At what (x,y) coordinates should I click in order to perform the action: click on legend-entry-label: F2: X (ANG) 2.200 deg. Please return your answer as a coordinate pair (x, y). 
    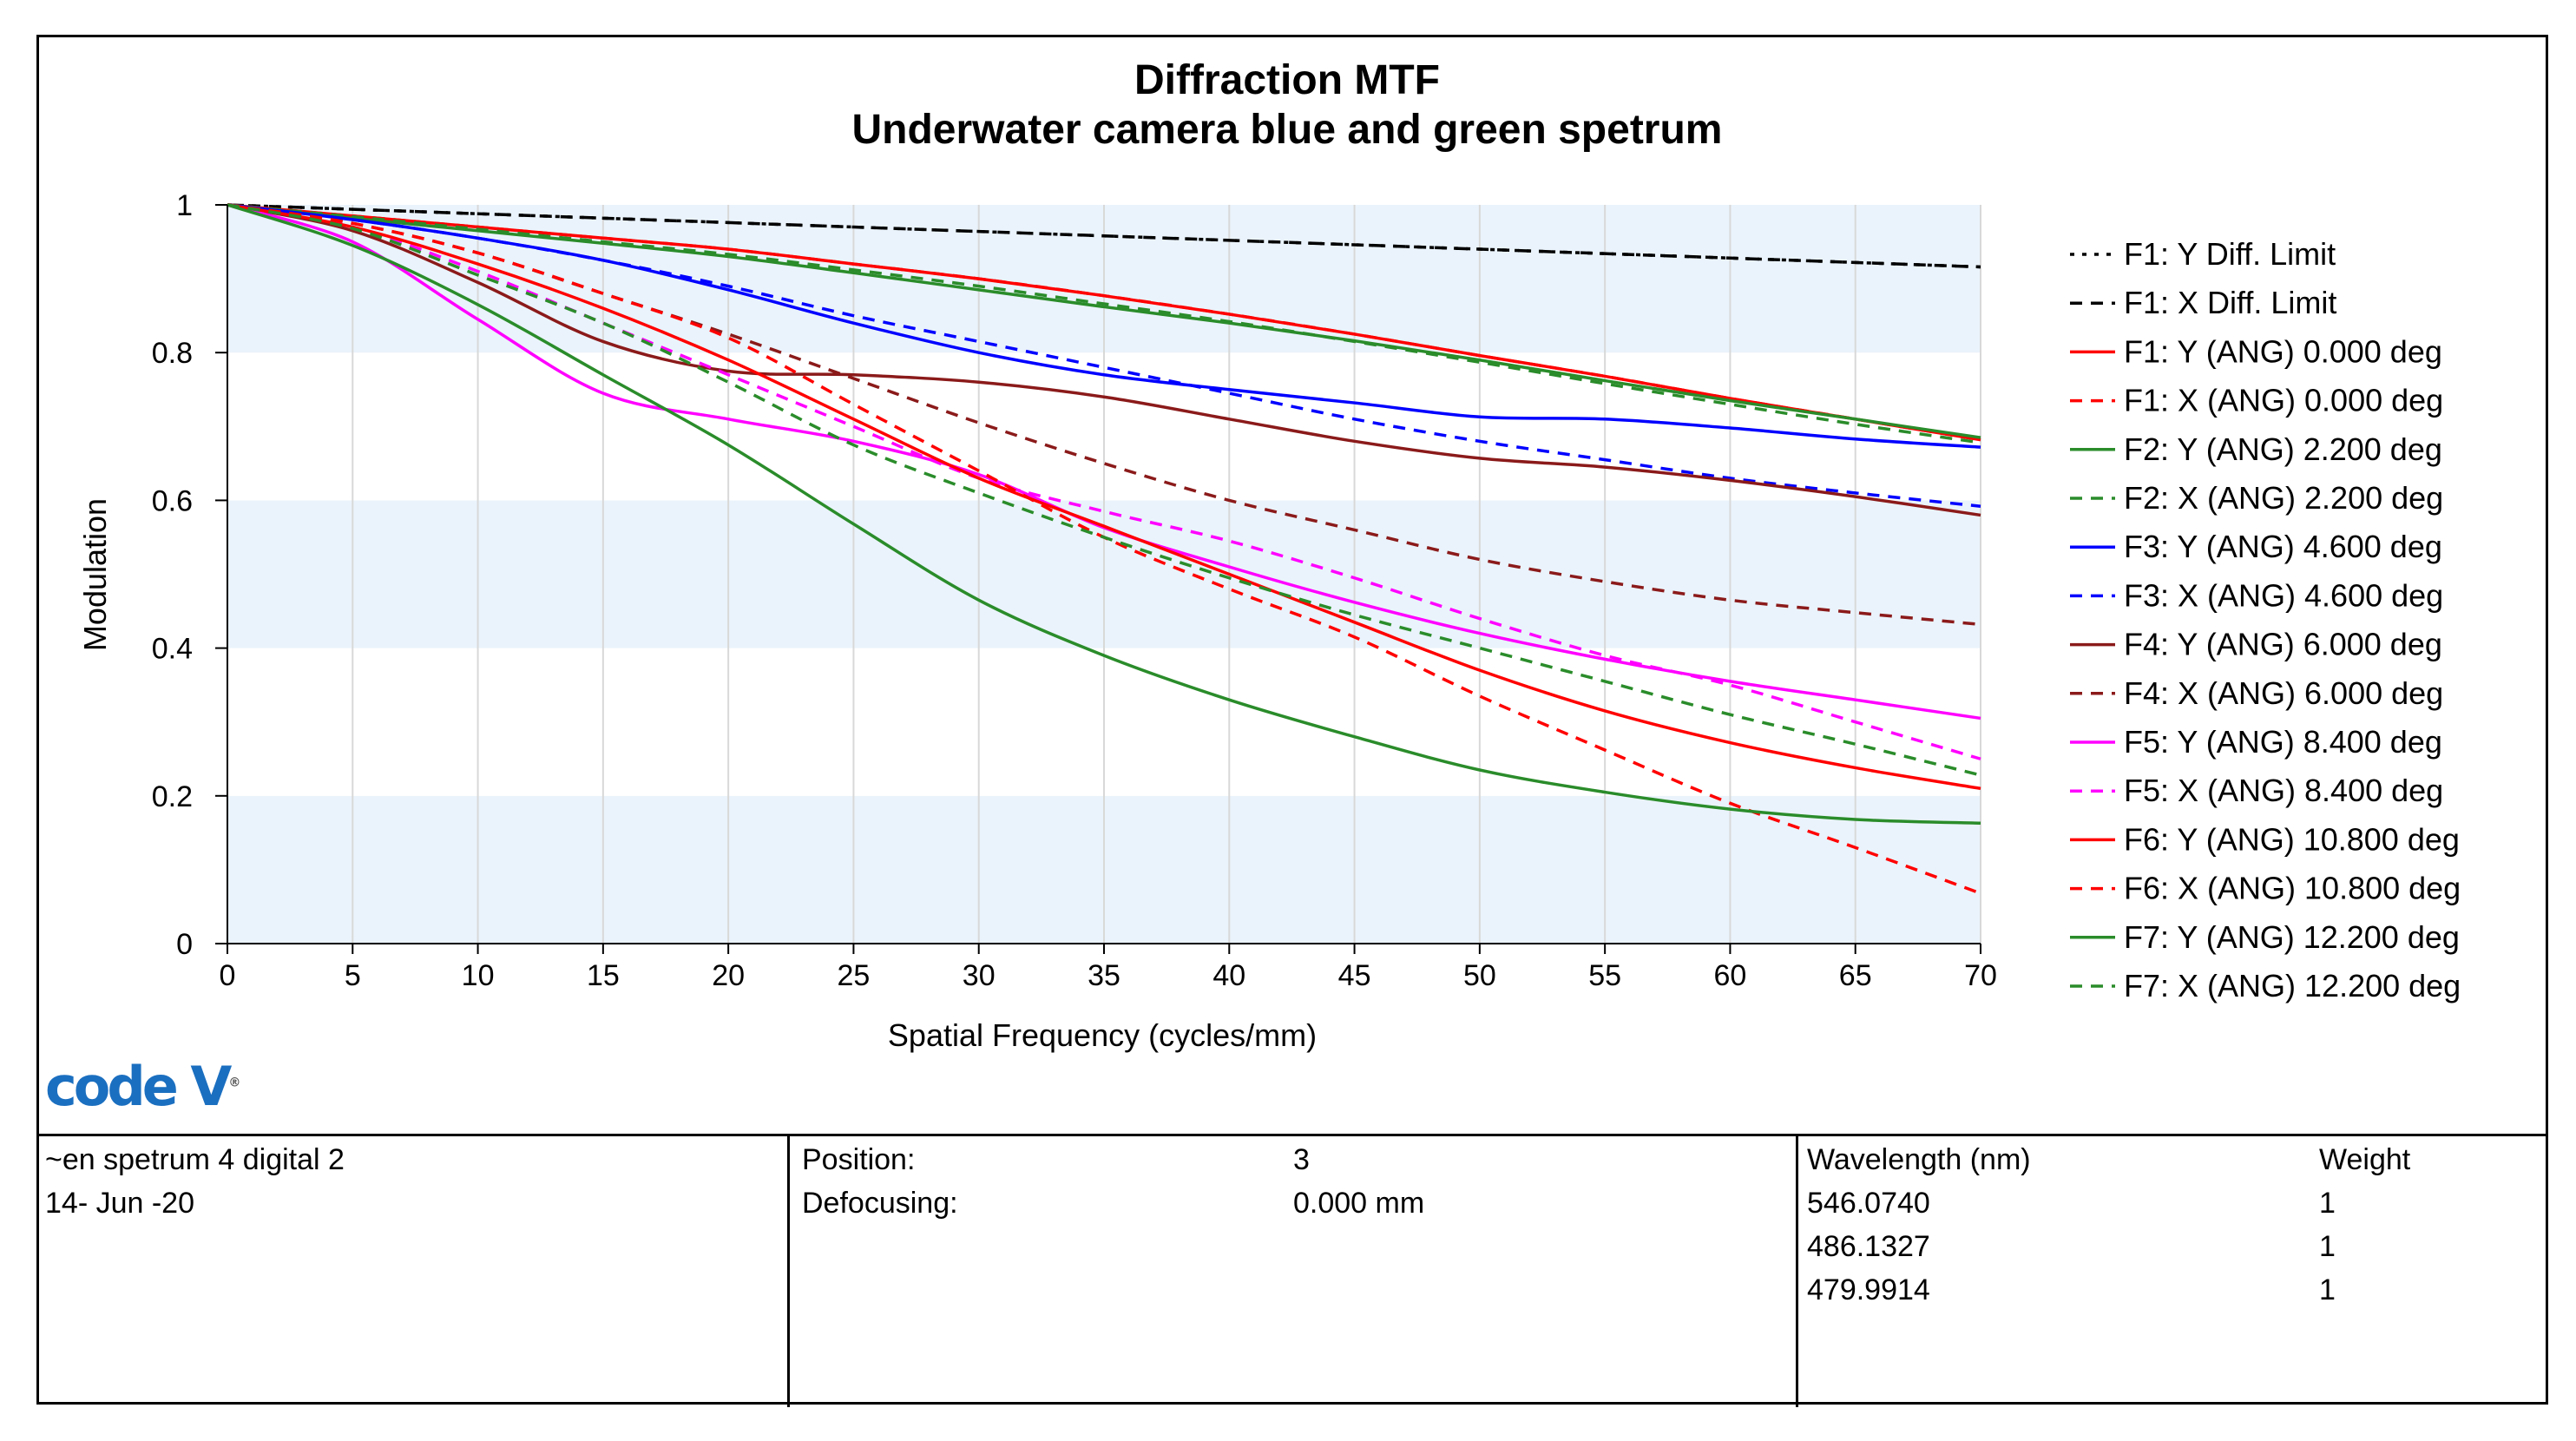
    Looking at the image, I should click on (2283, 498).